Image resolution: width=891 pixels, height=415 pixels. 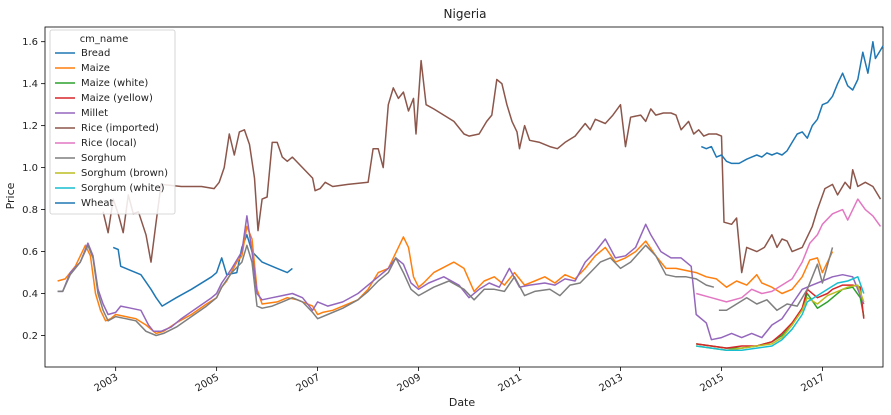 What do you see at coordinates (462, 402) in the screenshot?
I see `x-axis-title: Date` at bounding box center [462, 402].